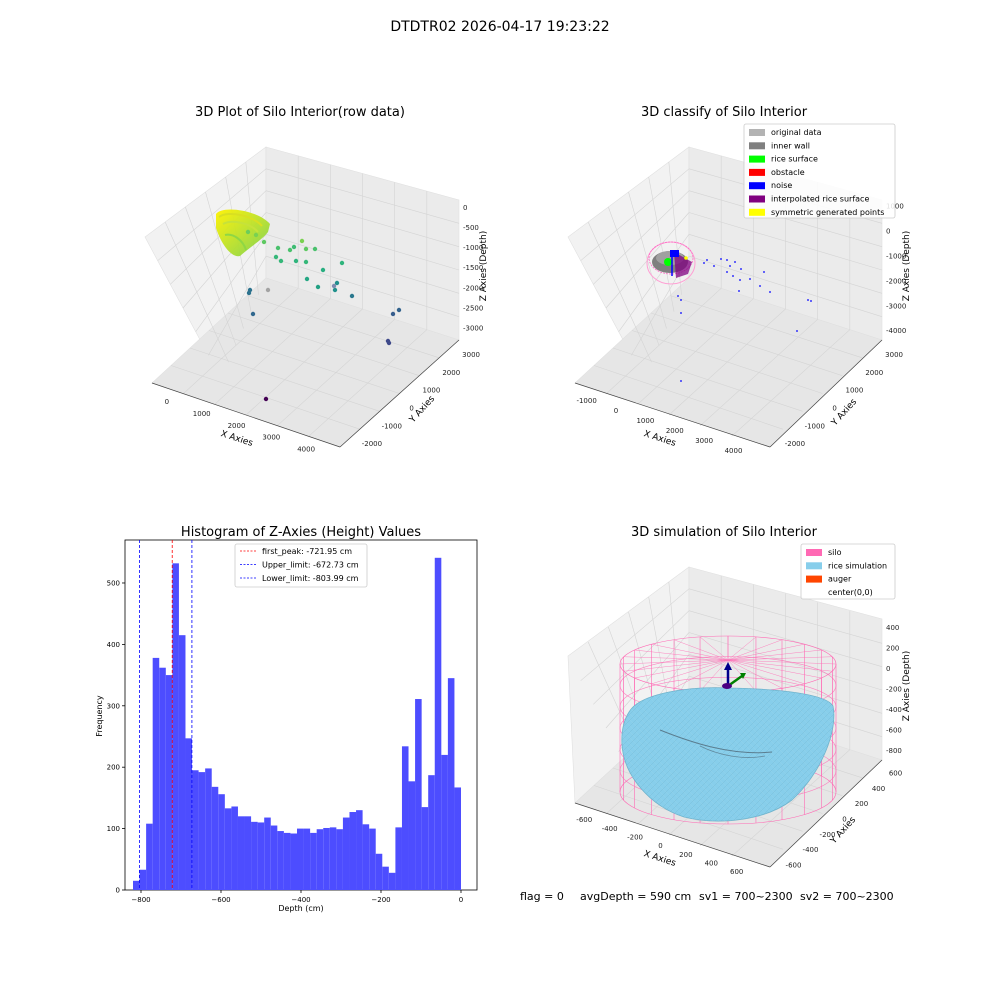 This screenshot has width=1000, height=1000. Describe the element at coordinates (310, 578) in the screenshot. I see `legend-label: Lower_limit: -803.99 cm` at that location.